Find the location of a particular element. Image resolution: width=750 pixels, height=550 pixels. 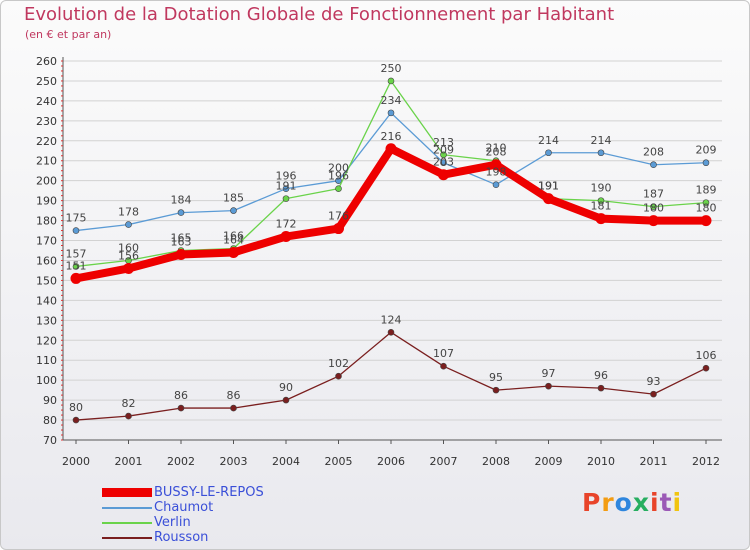

data-label: 213 is located at coordinates (443, 142).